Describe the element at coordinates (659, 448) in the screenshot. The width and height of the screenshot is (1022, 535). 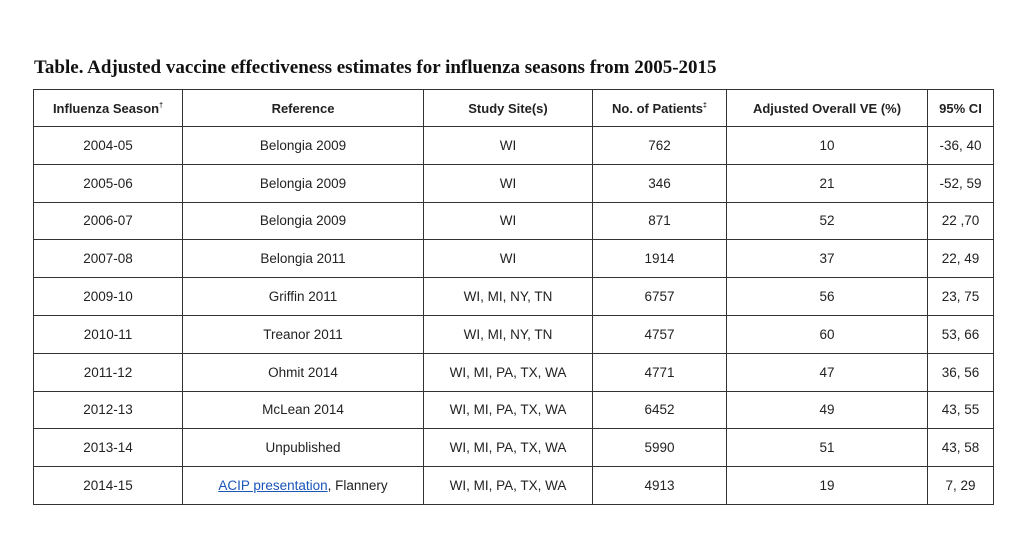
I see `cell-patients: 5990` at that location.